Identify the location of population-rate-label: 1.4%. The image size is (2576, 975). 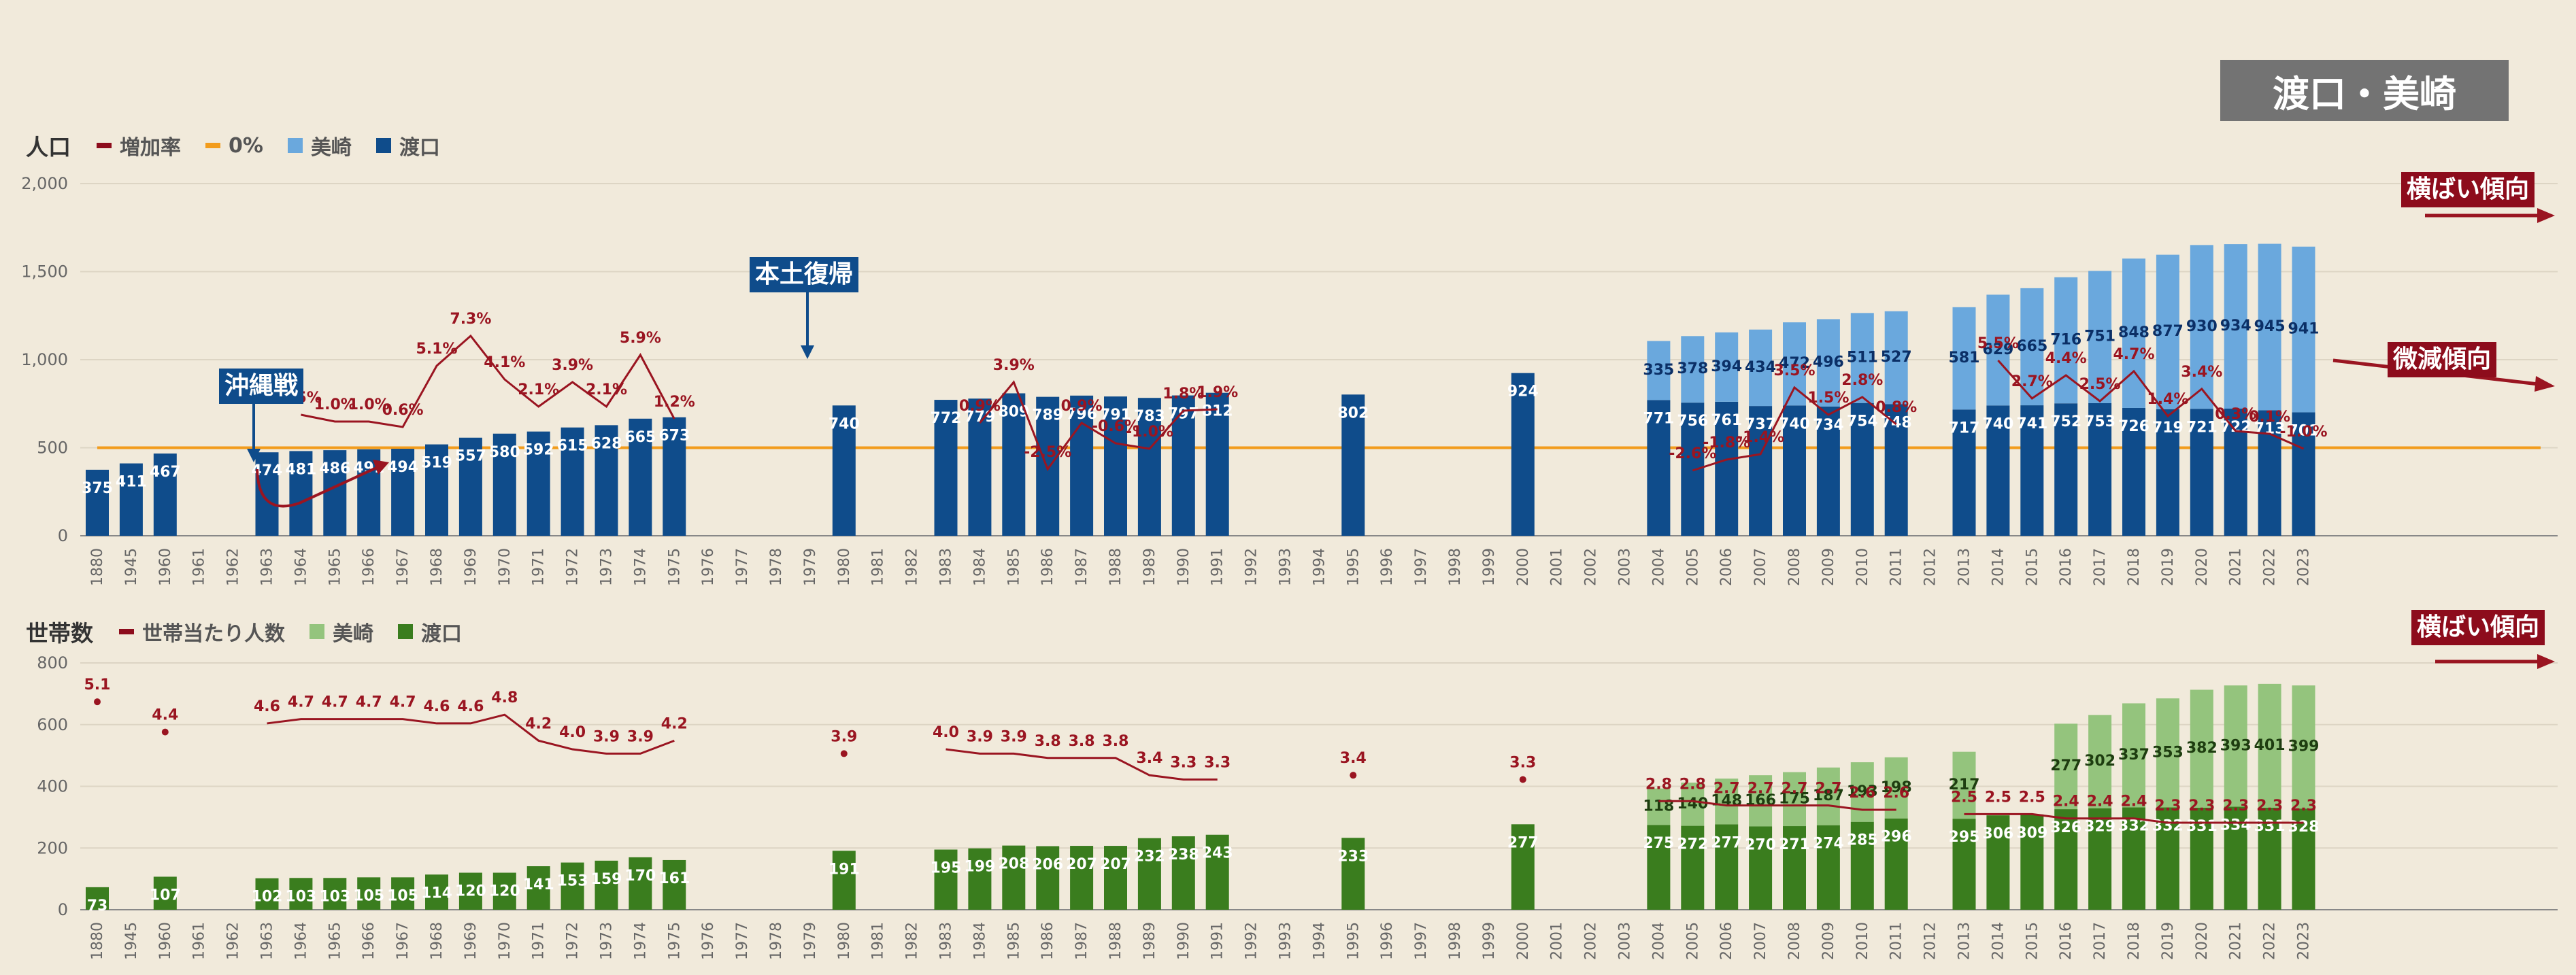
(2167, 399).